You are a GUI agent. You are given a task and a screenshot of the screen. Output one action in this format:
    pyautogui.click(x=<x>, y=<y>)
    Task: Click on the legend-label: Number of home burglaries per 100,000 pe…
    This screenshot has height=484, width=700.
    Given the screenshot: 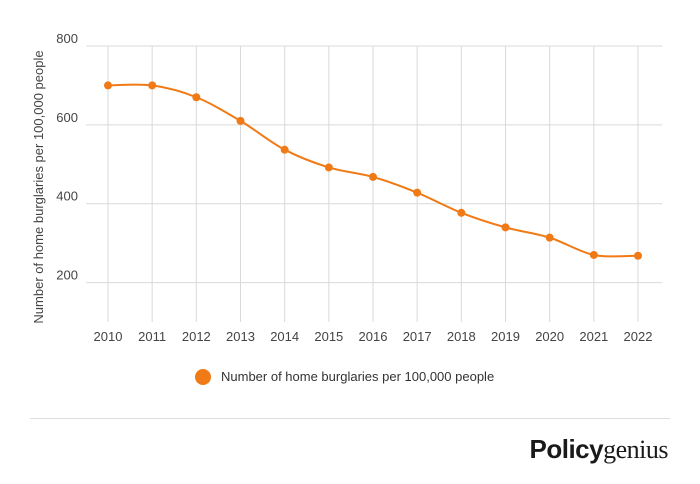 What is the action you would take?
    pyautogui.click(x=357, y=376)
    